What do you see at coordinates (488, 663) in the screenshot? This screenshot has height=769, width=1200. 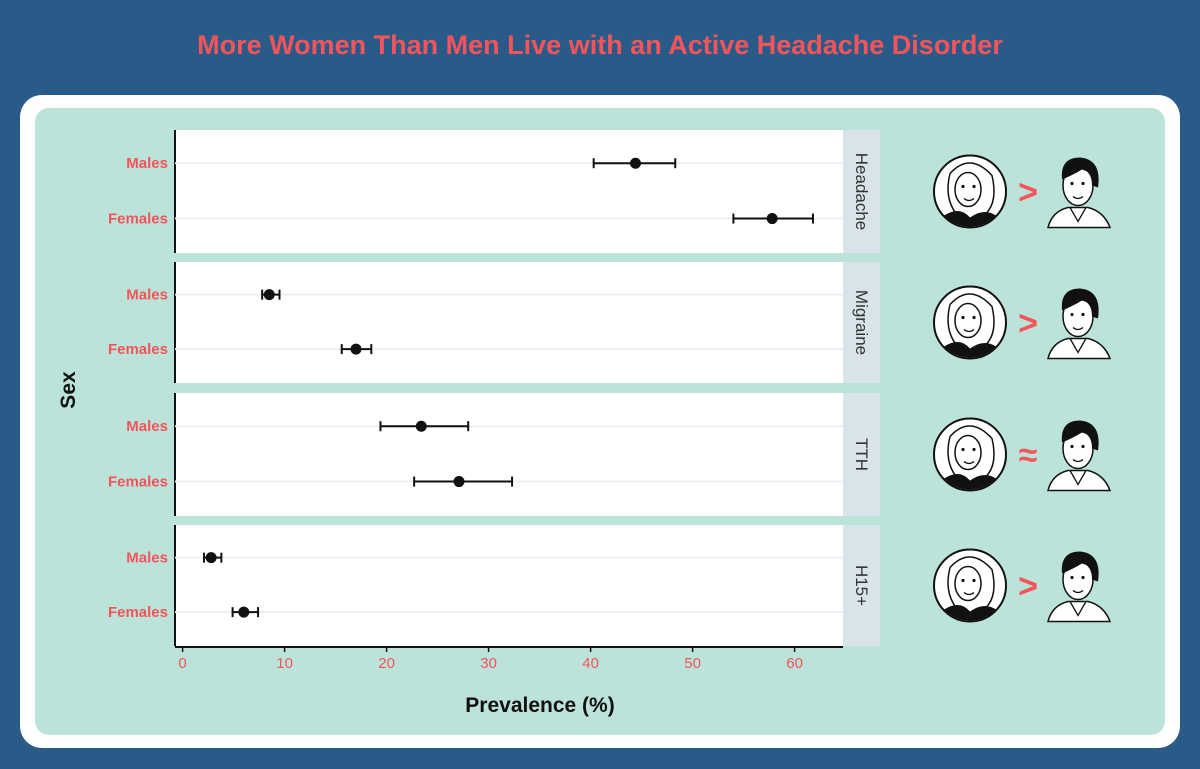 I see `x-tick-label: 30` at bounding box center [488, 663].